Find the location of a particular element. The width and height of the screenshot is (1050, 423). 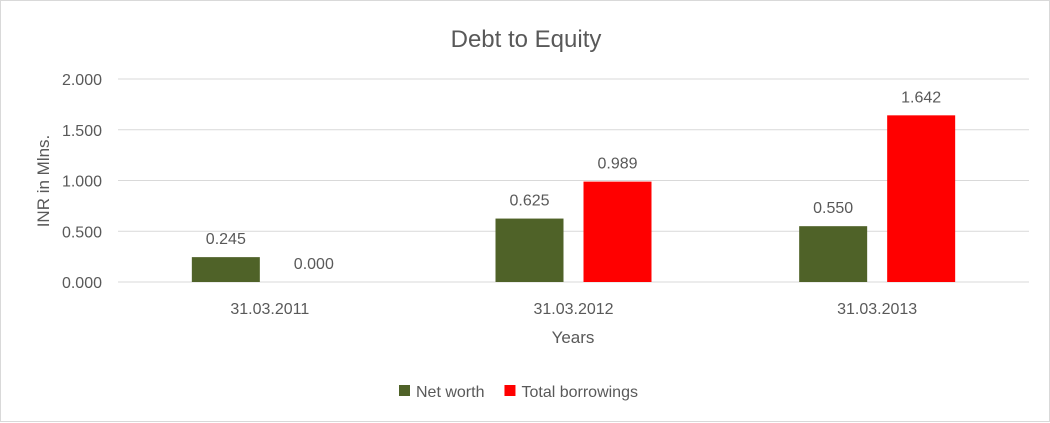

data-label: 0.000 is located at coordinates (314, 264).